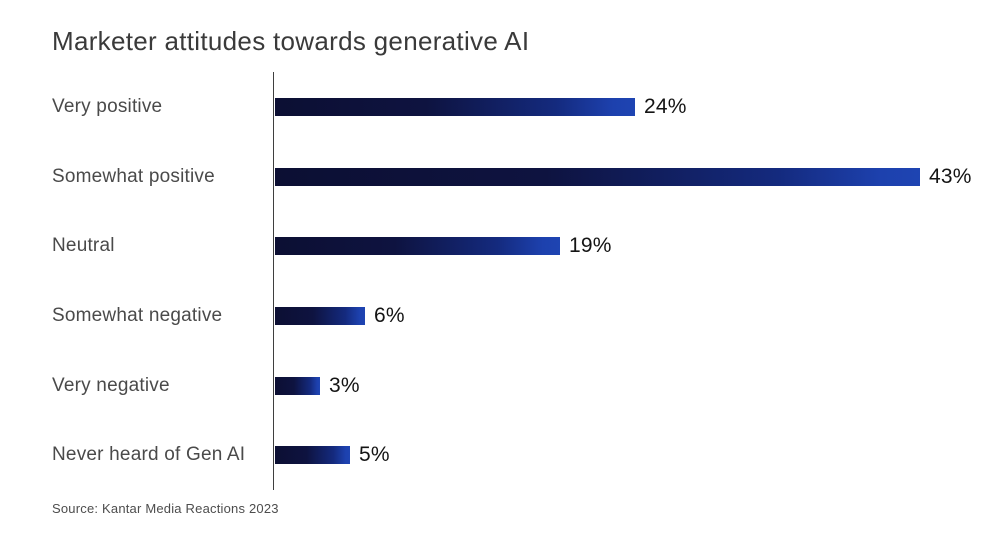 The width and height of the screenshot is (1000, 551). What do you see at coordinates (320, 315) in the screenshot?
I see `bar-somewhat-negative` at bounding box center [320, 315].